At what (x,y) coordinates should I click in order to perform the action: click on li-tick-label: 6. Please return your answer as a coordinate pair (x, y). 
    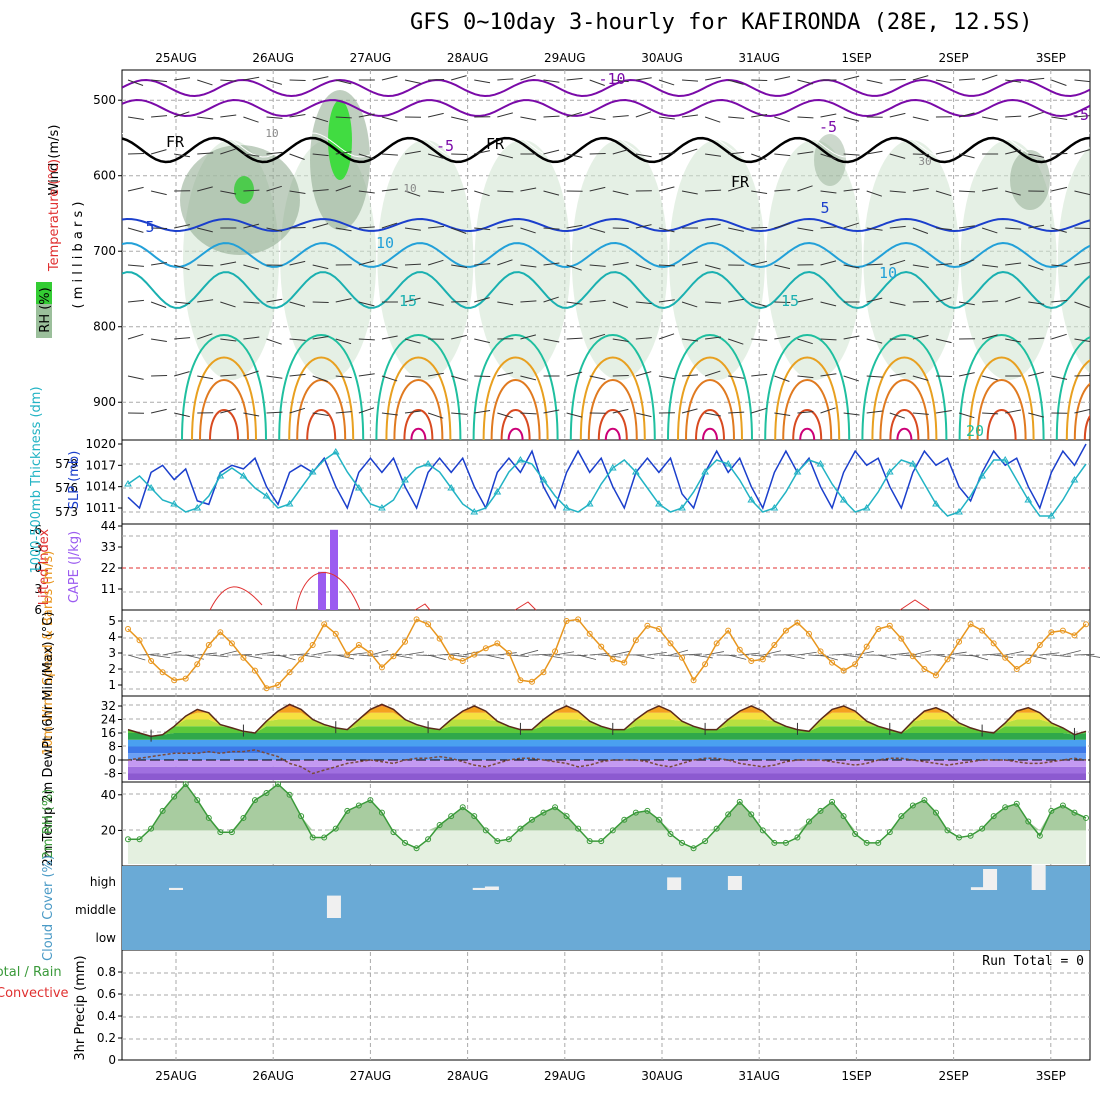
    Looking at the image, I should click on (38, 610).